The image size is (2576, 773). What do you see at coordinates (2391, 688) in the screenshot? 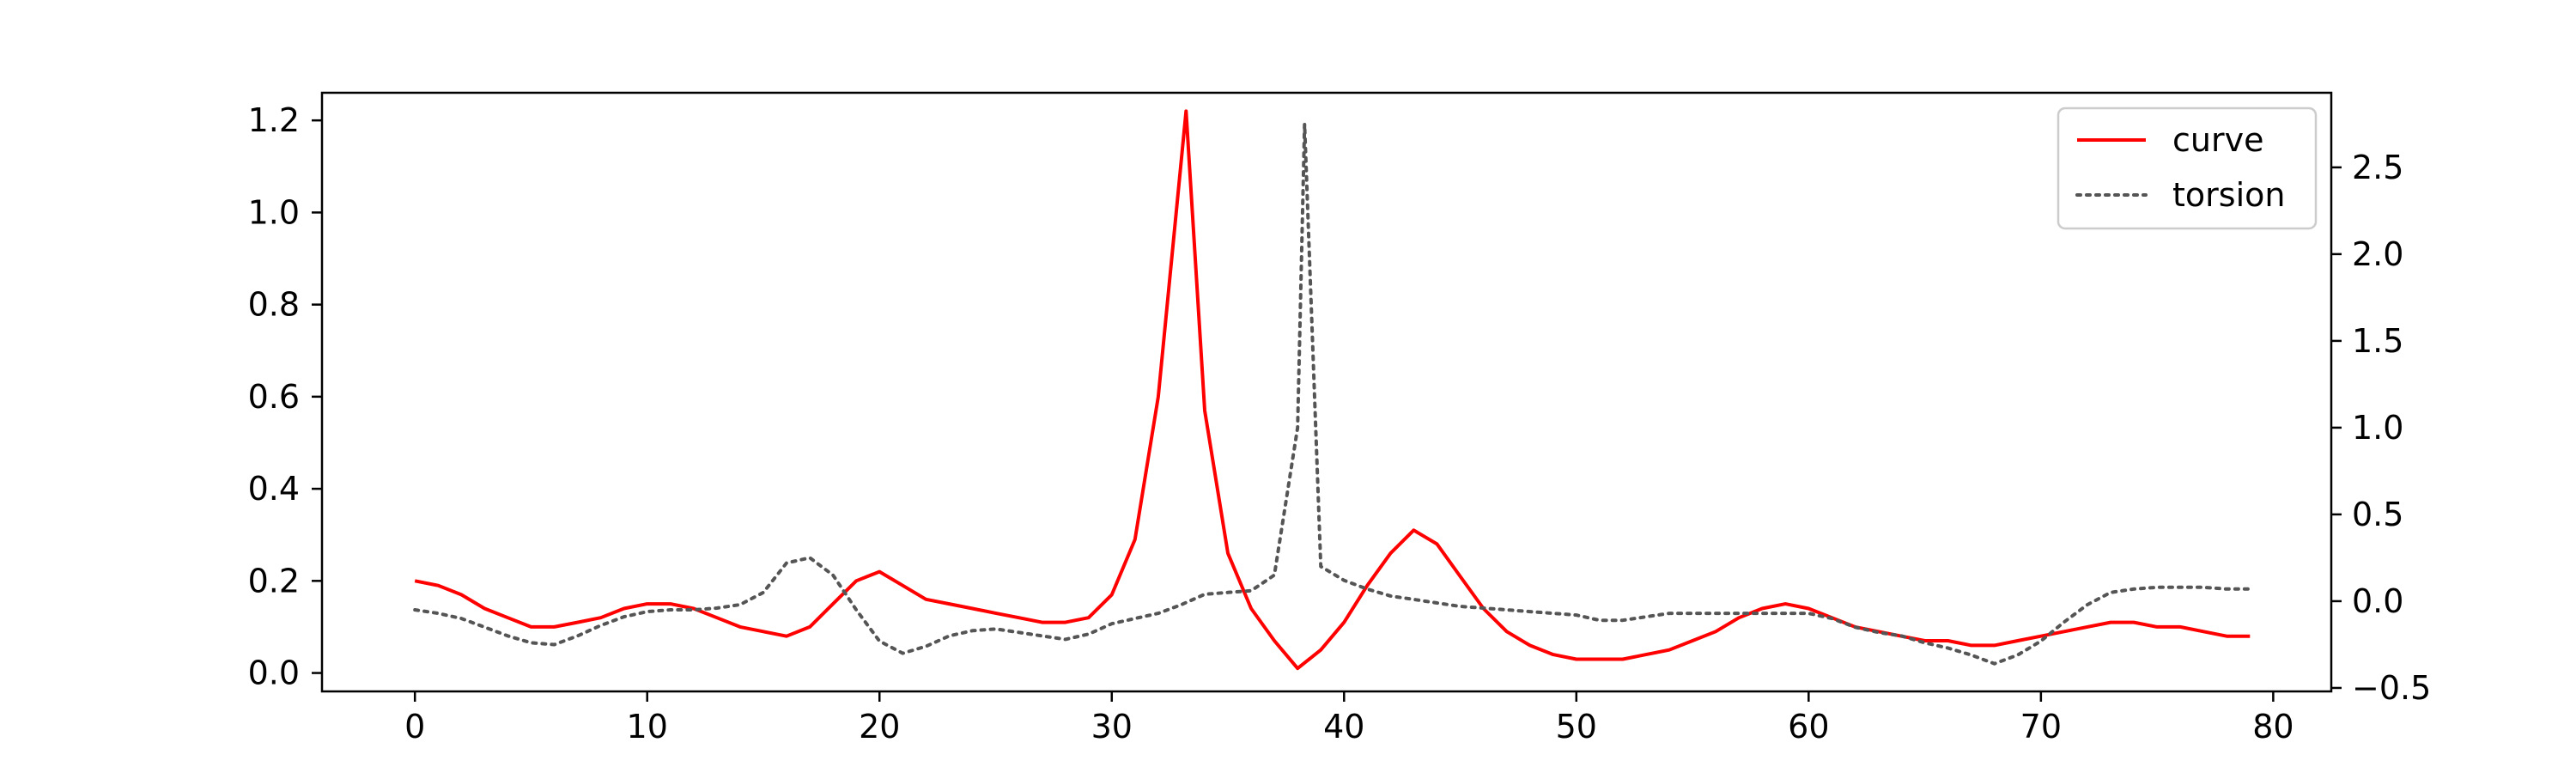
I see `right-tick-label: −0.5` at bounding box center [2391, 688].